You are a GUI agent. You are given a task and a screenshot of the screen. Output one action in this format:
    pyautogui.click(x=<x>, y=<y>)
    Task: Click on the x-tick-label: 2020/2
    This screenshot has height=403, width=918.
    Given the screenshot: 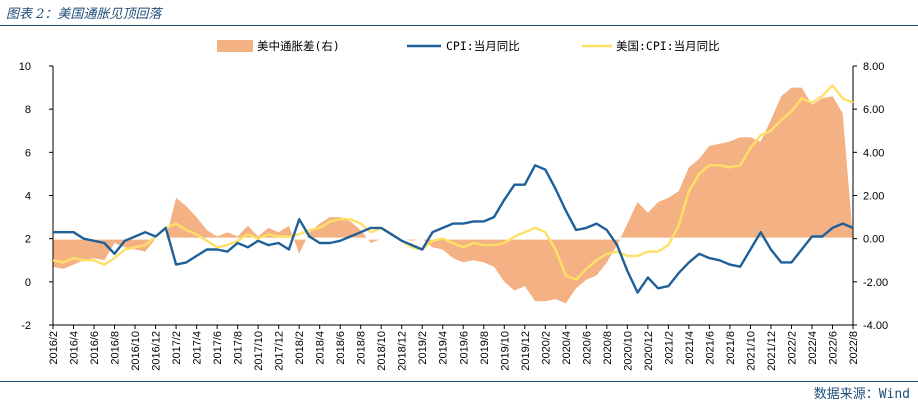 What is the action you would take?
    pyautogui.click(x=546, y=348)
    